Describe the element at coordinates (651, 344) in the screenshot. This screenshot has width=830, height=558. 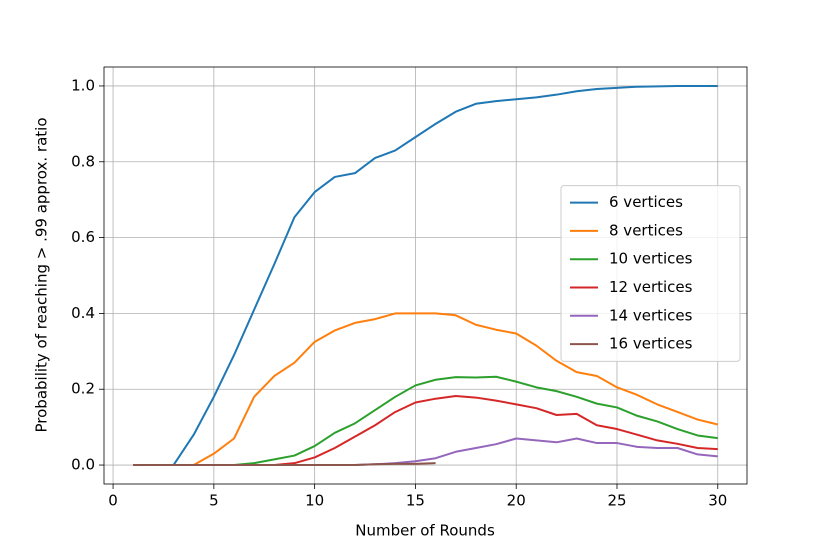
I see `legend-label: 16 vertices` at that location.